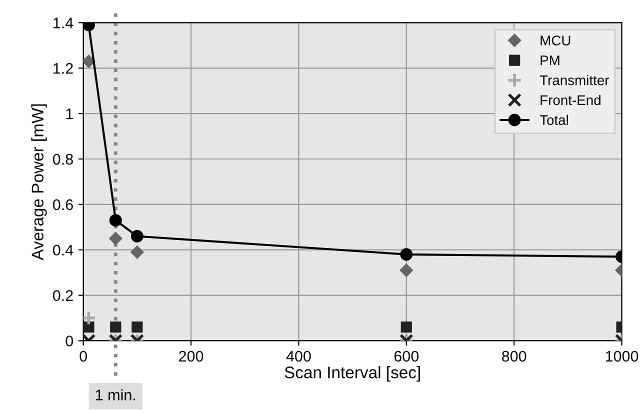 Image resolution: width=641 pixels, height=413 pixels. Describe the element at coordinates (116, 394) in the screenshot. I see `ref-line-label: 1 min.` at that location.